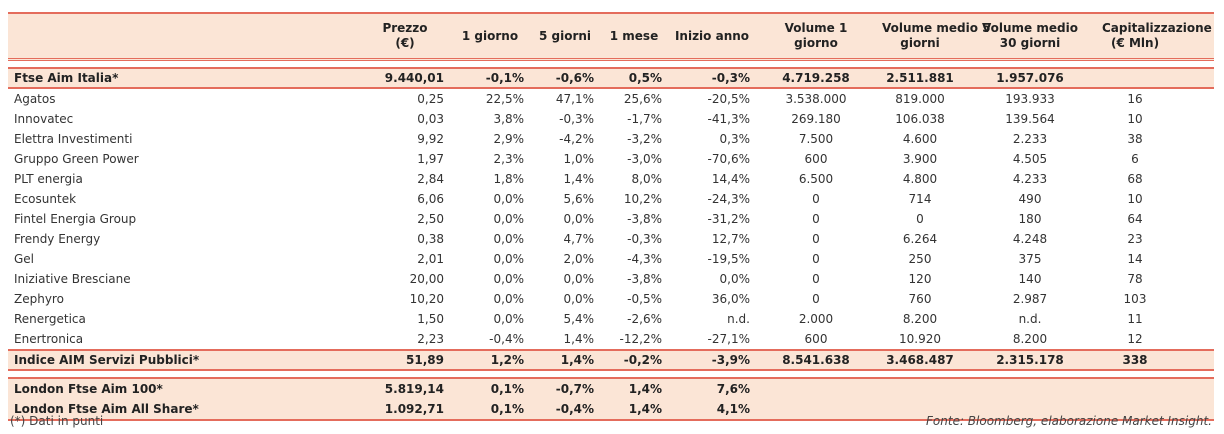 This screenshot has height=434, width=1224. What do you see at coordinates (24, 259) in the screenshot?
I see `row-label: Gel` at bounding box center [24, 259].